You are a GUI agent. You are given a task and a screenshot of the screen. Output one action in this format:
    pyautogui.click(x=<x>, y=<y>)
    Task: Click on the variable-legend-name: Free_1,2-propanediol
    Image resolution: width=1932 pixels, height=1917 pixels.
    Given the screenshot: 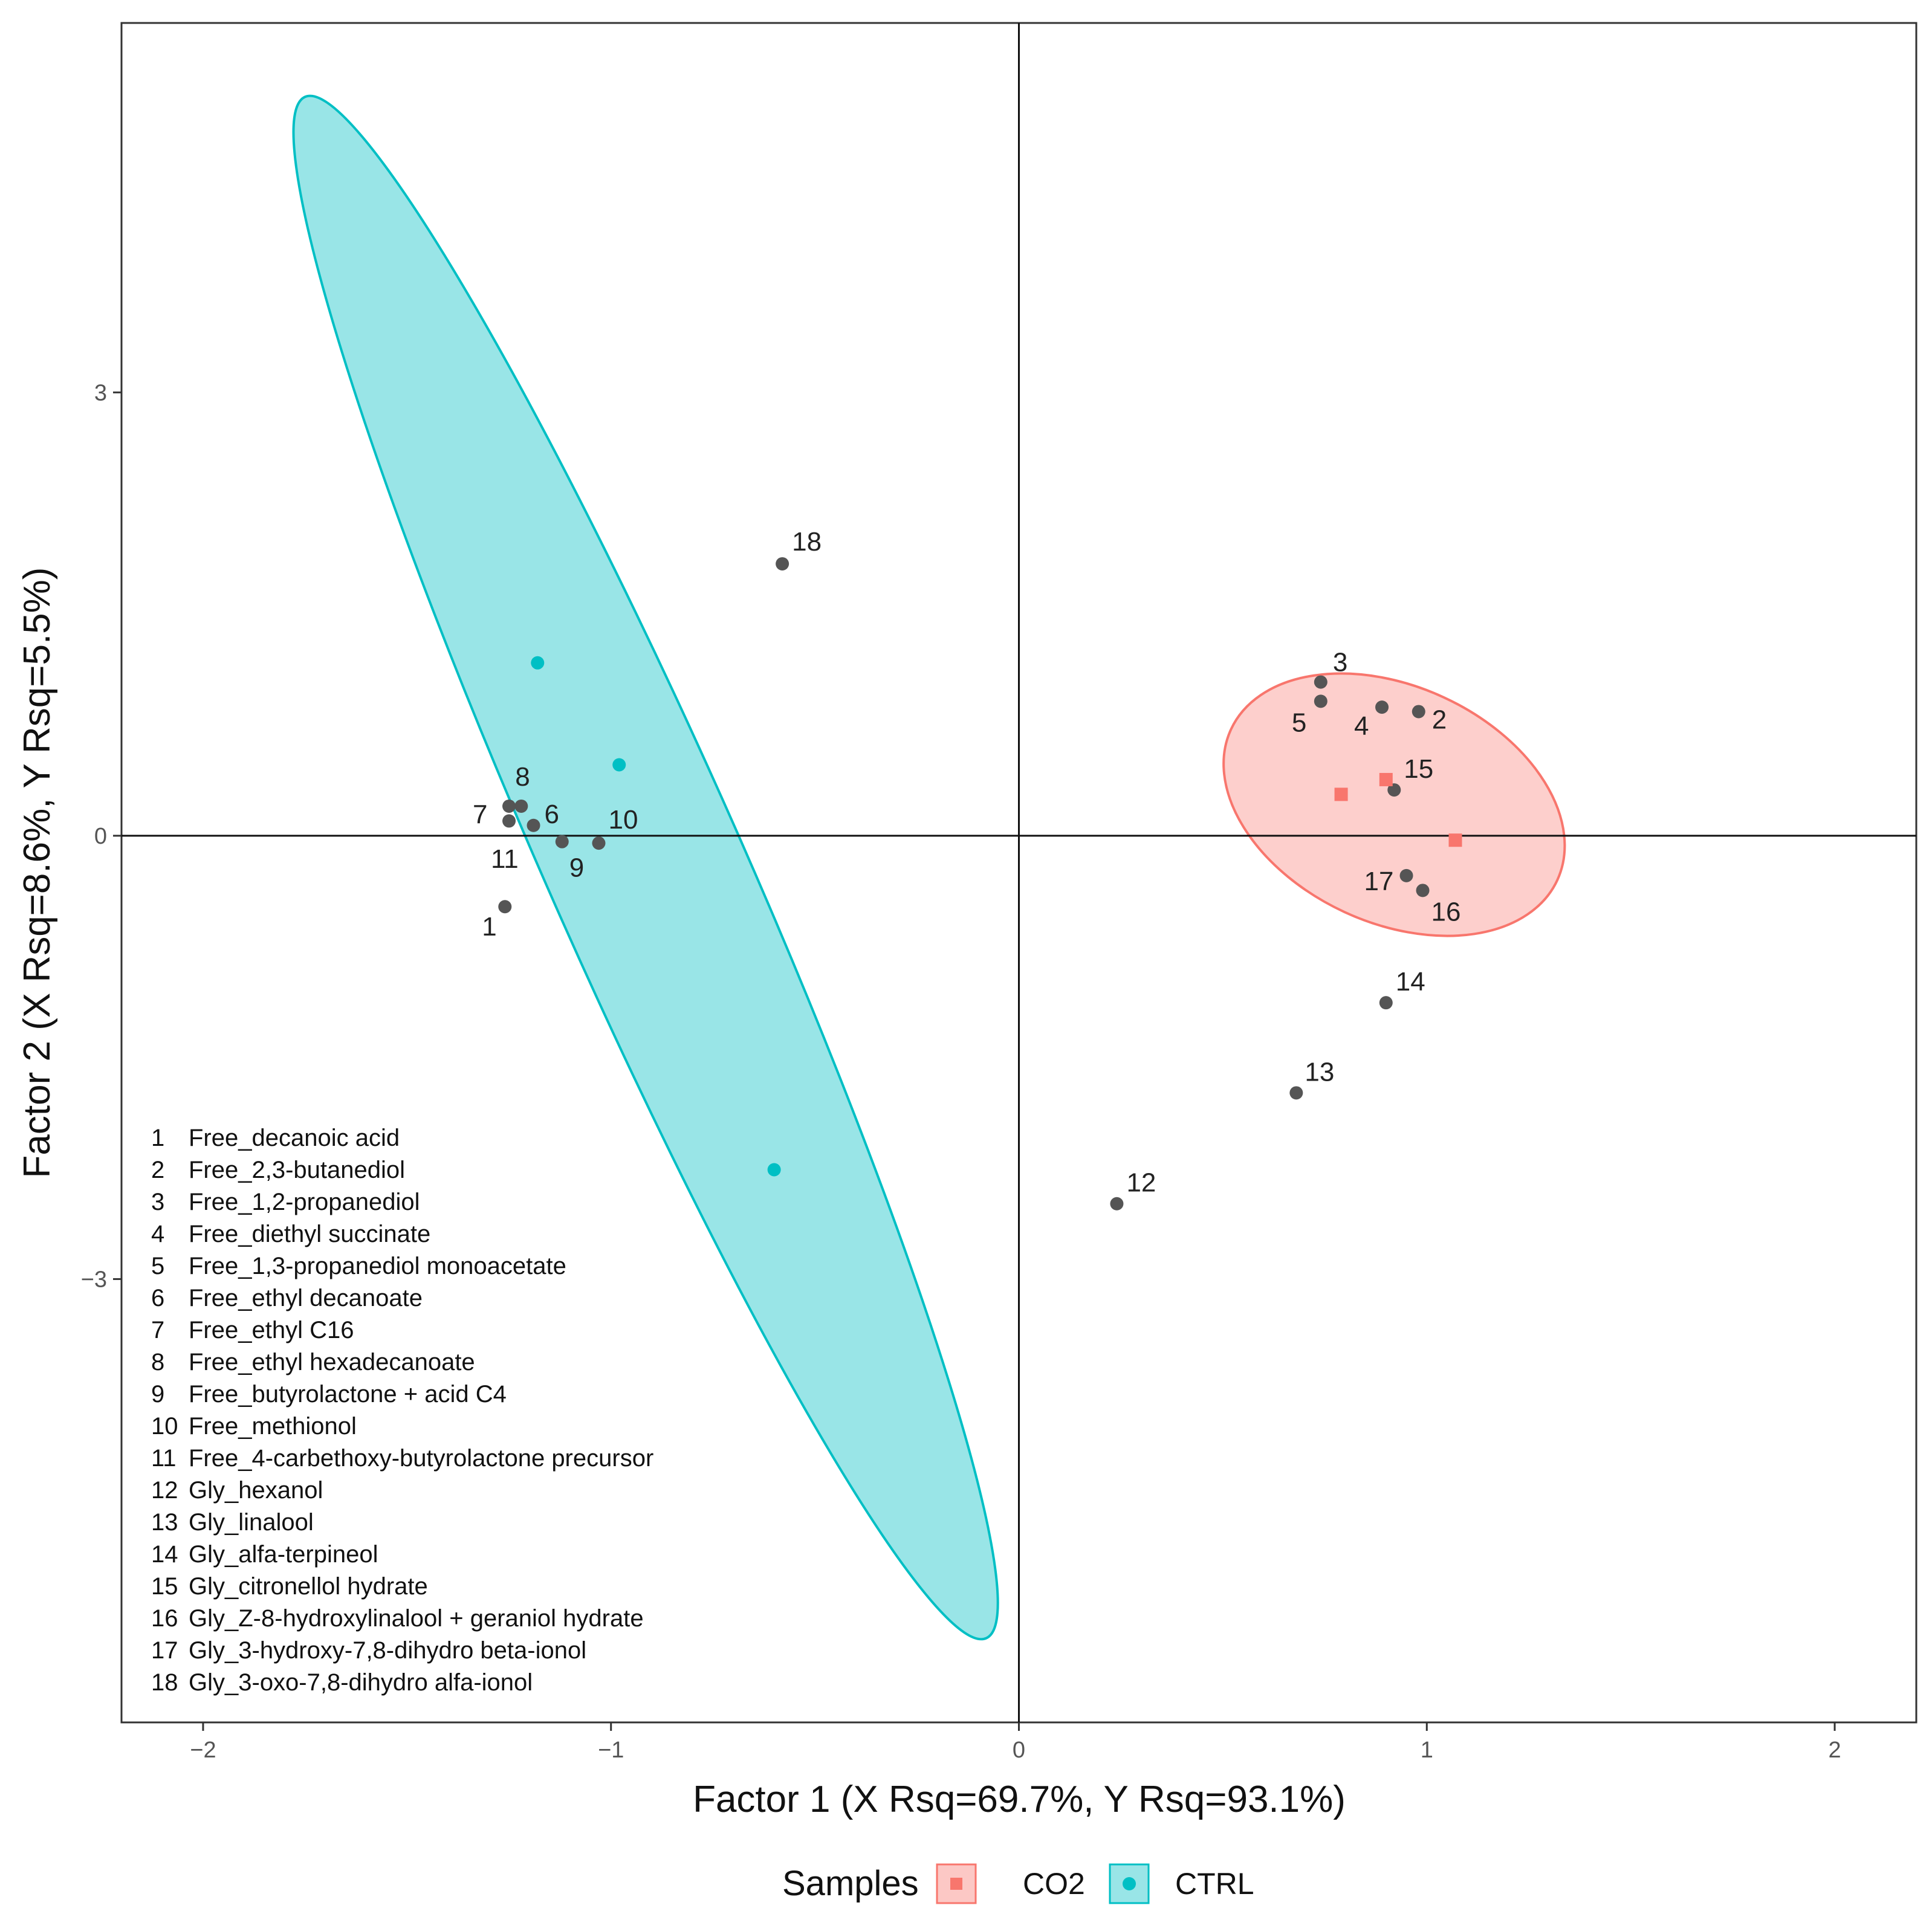 What is the action you would take?
    pyautogui.click(x=304, y=1202)
    